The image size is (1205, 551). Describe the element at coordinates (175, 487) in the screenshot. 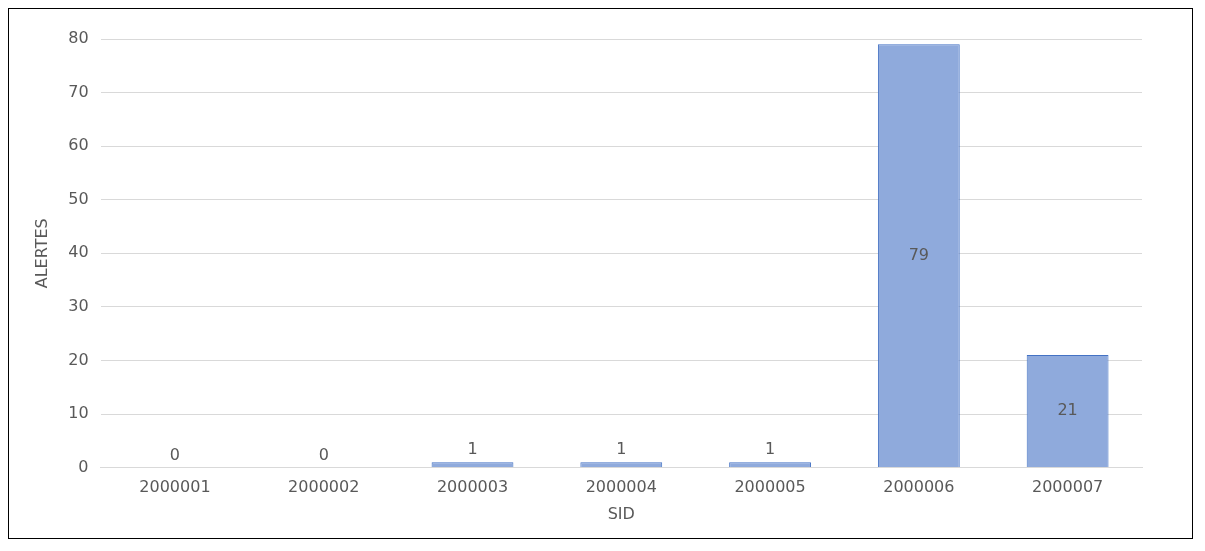

I see `x-tick-label: 2000001` at that location.